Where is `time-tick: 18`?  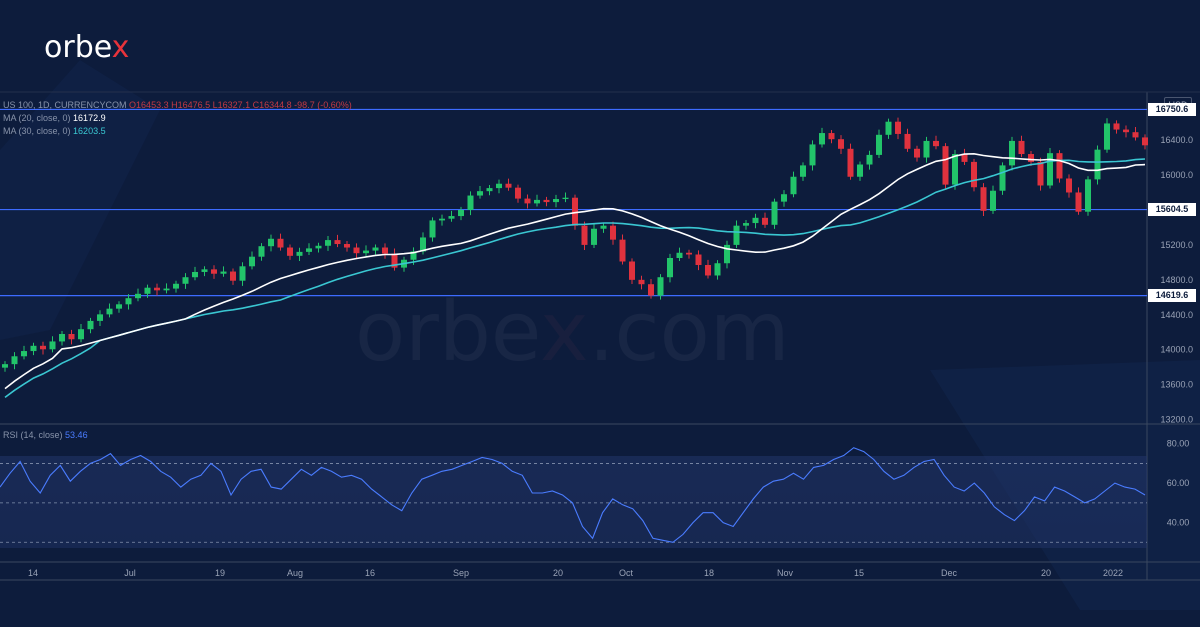
time-tick: 18 is located at coordinates (709, 573).